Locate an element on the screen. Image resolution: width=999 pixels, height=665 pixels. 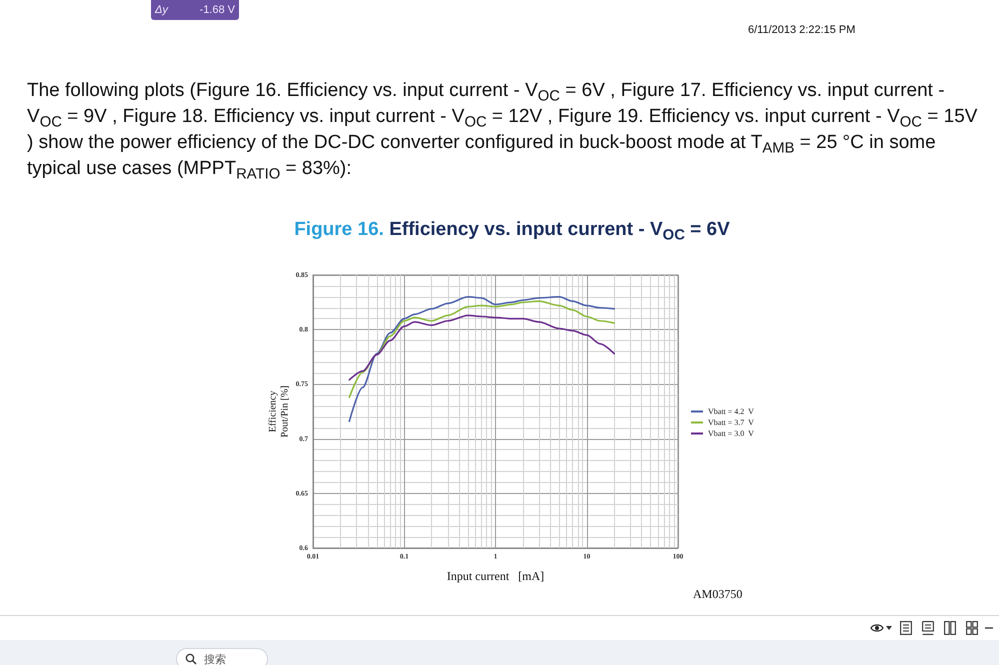
x-axis-title: Input current [mA] is located at coordinates (495, 576).